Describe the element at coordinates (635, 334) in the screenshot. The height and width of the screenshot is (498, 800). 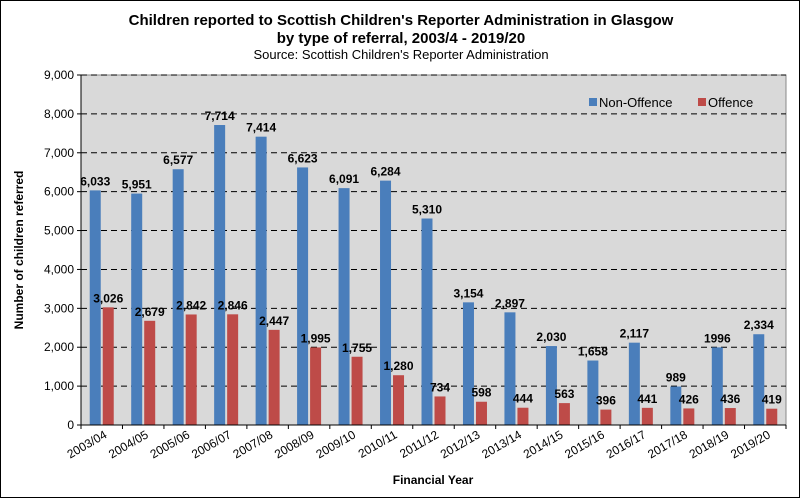
I see `data-label-non-offence: 2,117` at that location.